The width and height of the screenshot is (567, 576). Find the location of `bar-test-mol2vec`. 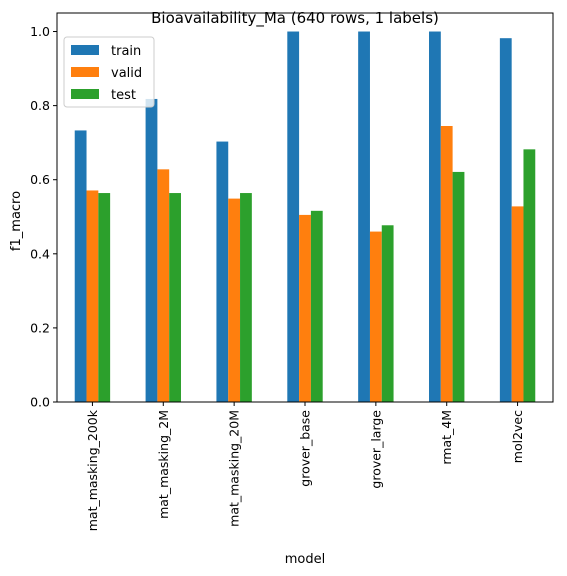

bar-test-mol2vec is located at coordinates (529, 275).